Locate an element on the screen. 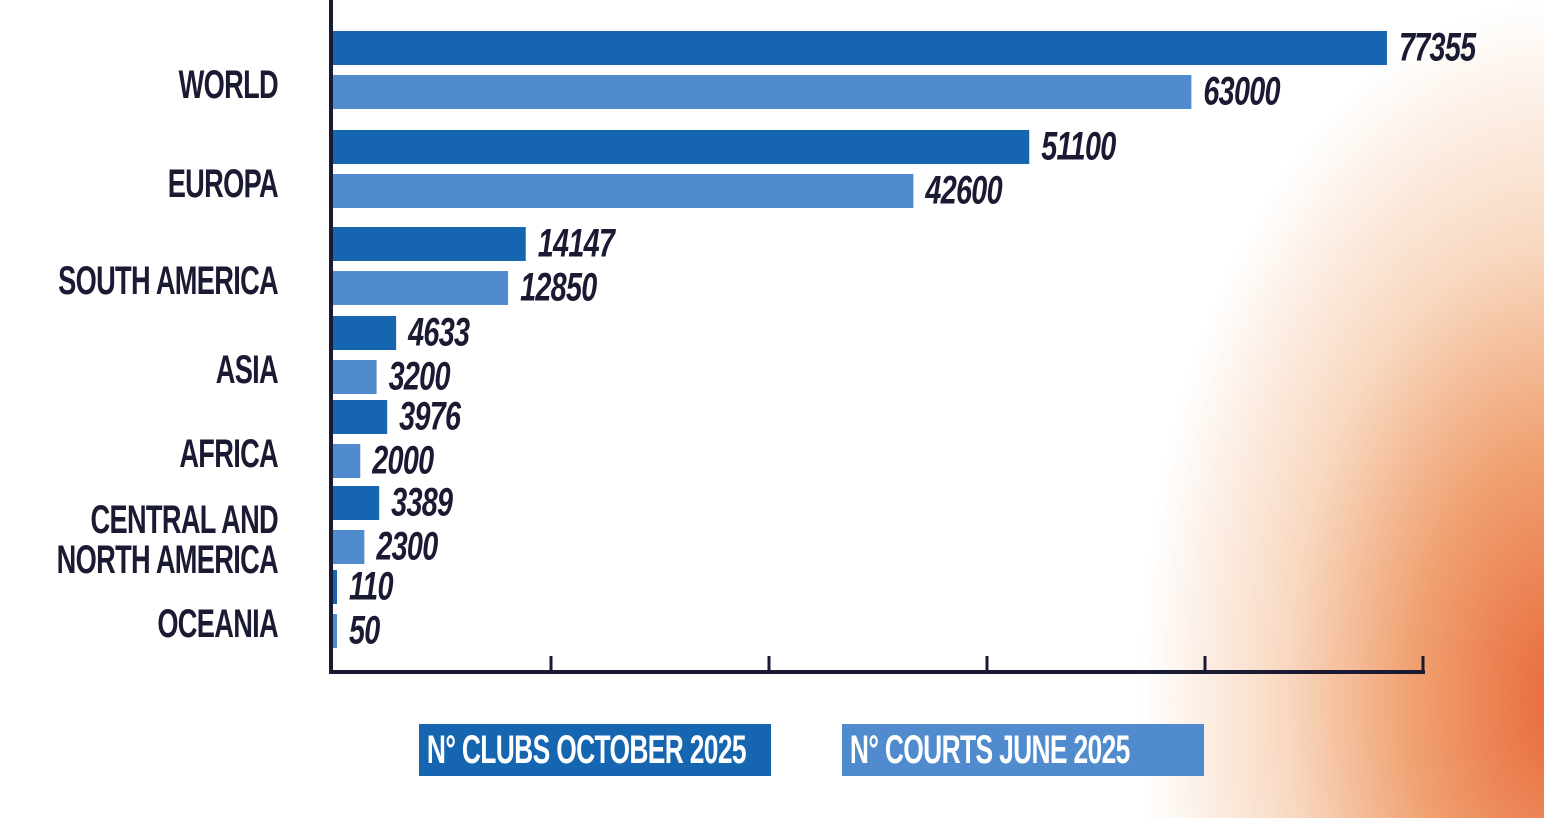  category-label: CENTRAL AND NORTH AMERICA is located at coordinates (167, 540).